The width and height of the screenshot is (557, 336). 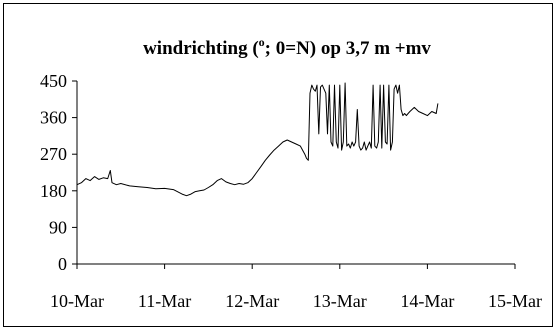 What do you see at coordinates (427, 301) in the screenshot?
I see `x-tick-label: 14-Mar` at bounding box center [427, 301].